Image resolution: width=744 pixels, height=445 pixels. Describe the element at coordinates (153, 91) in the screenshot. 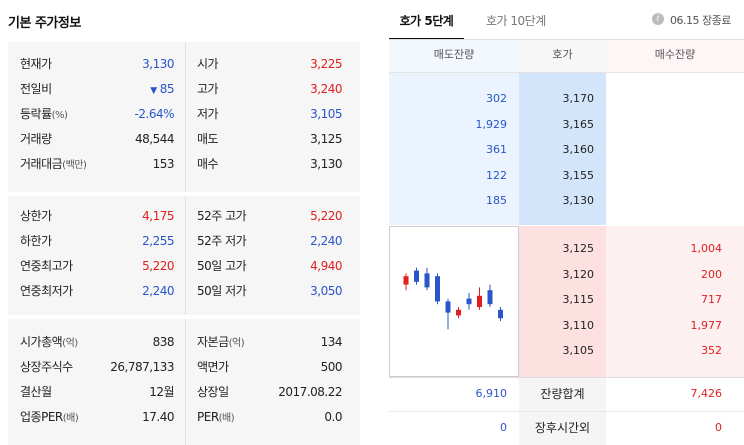

I see `down-arrow-icon: ▼` at that location.